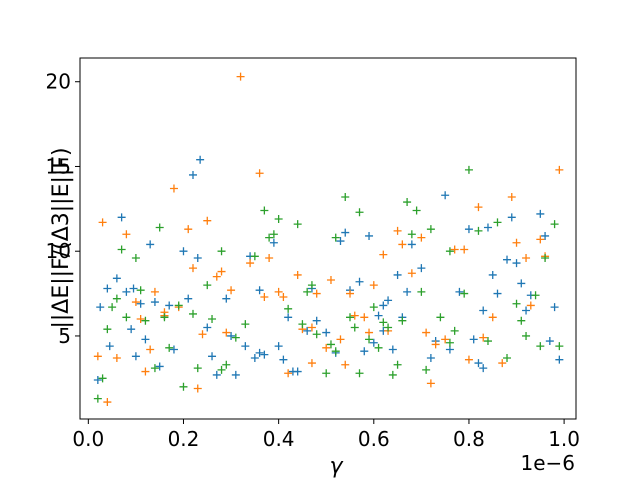 The height and width of the screenshot is (480, 640). What do you see at coordinates (63, 209) in the screenshot?
I see `y-axis-ticks: 5 10 15 20` at bounding box center [63, 209].